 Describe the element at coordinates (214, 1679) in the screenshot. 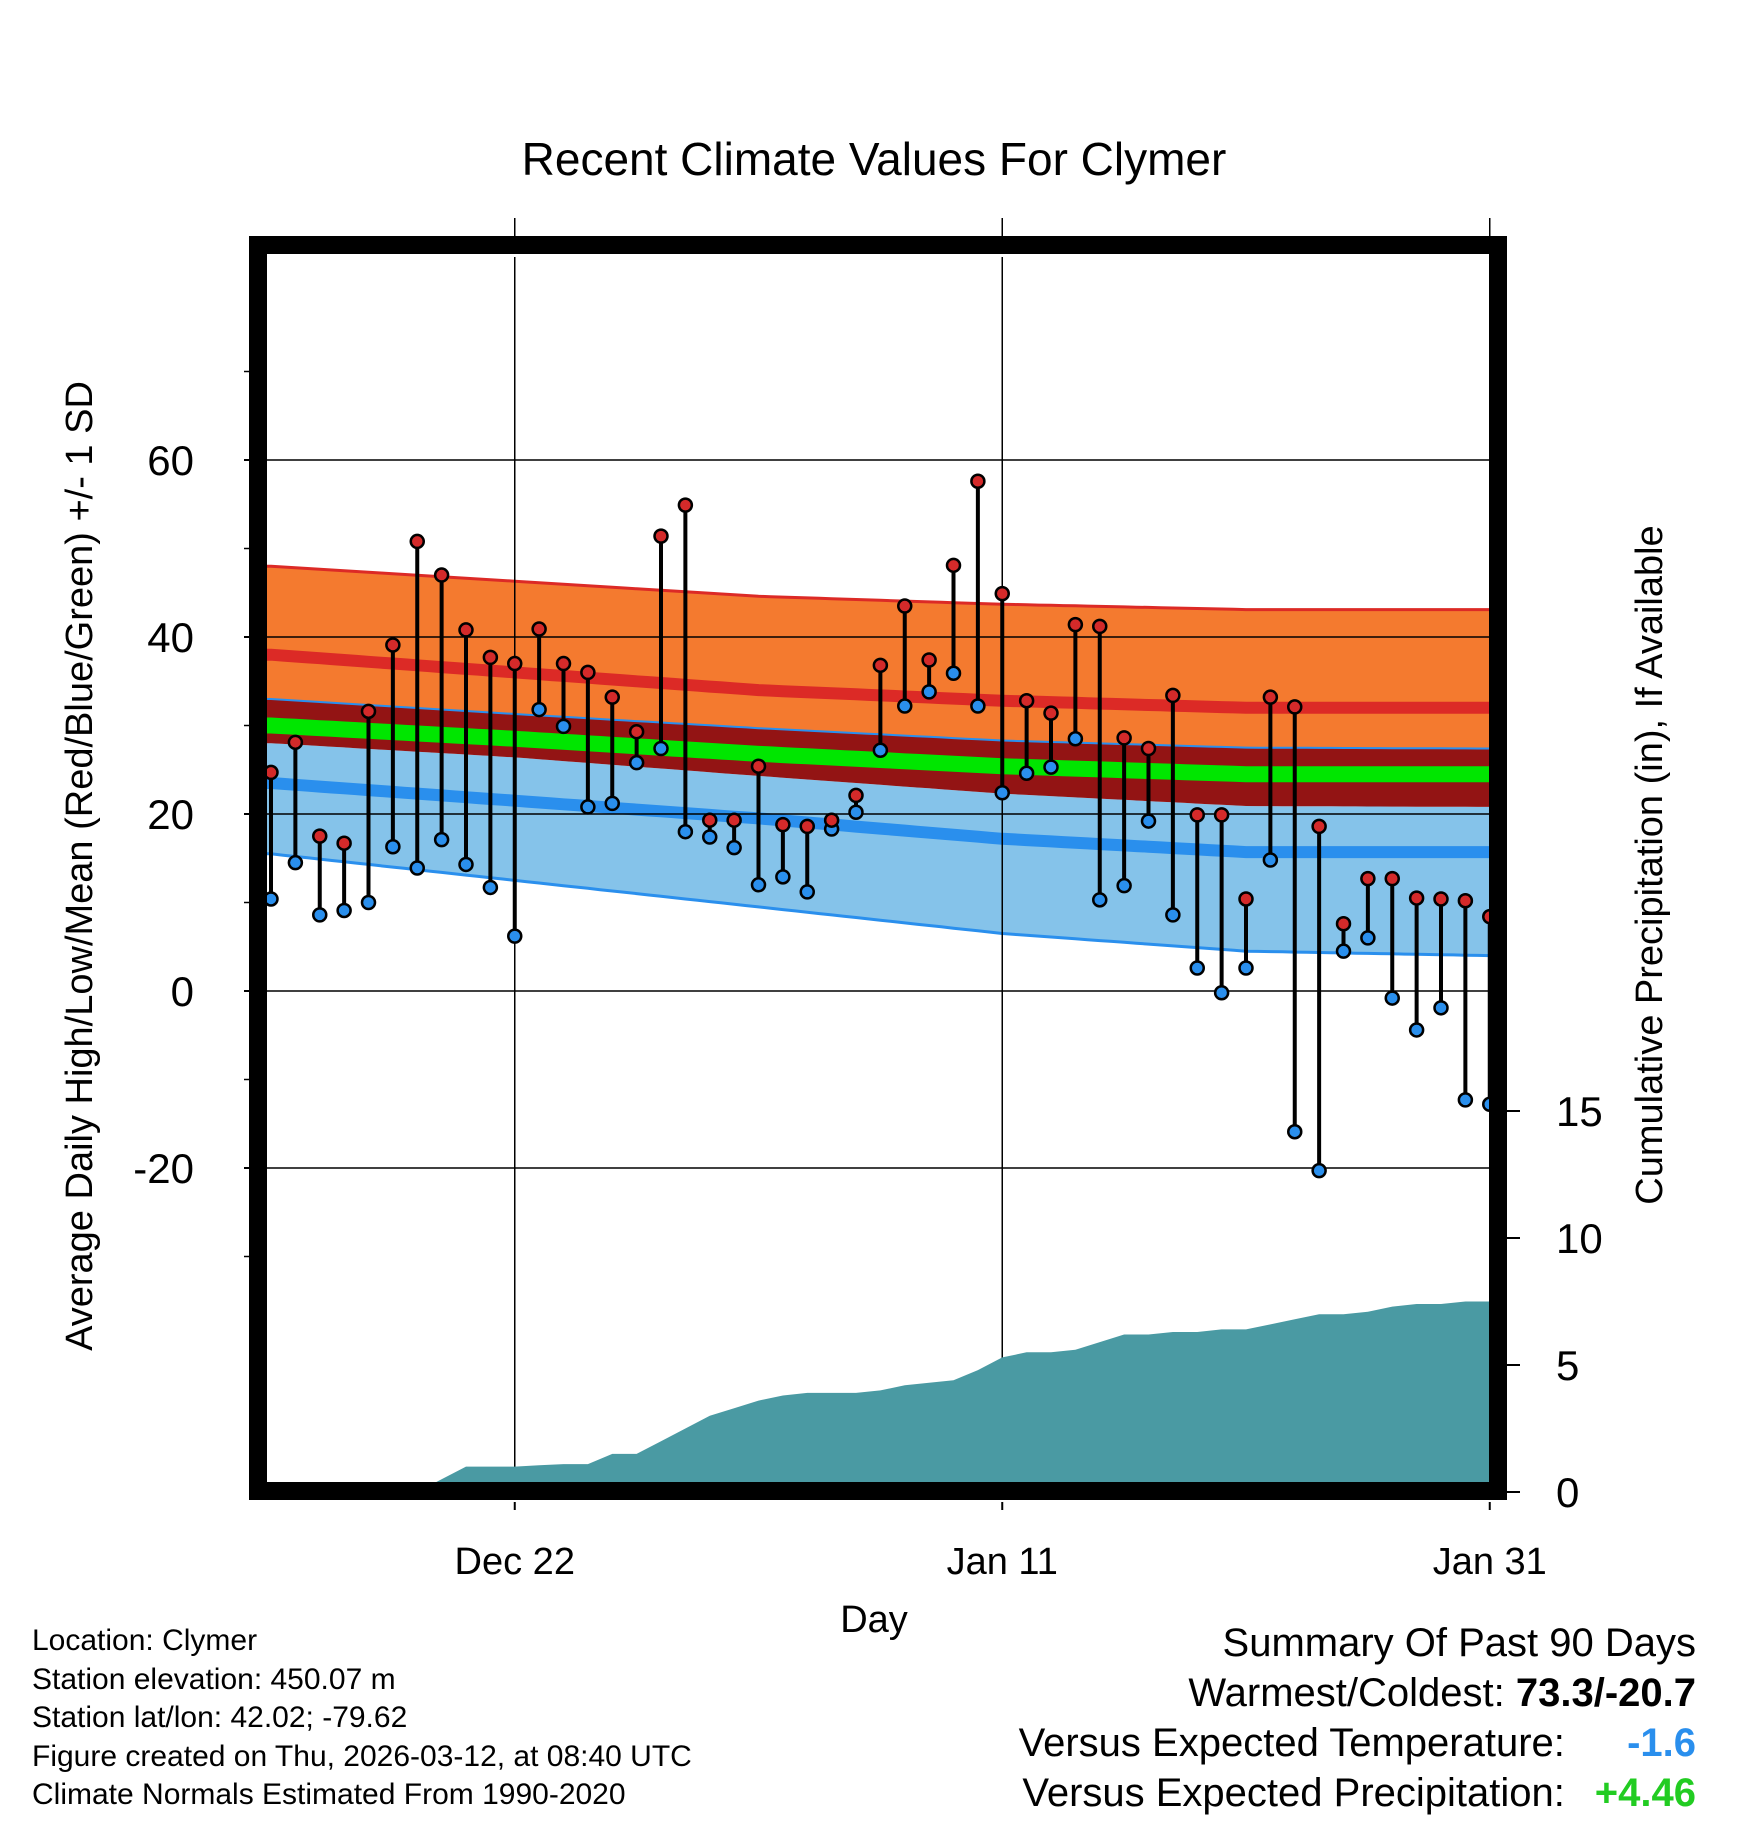

I see `elevation-text: Station elevation: 450.07 m` at that location.